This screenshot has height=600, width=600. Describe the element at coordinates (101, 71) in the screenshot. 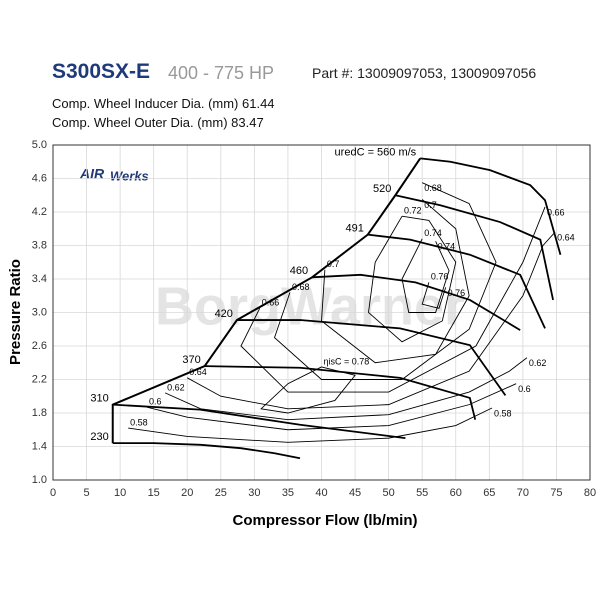

I see `model: S300SX-E` at that location.